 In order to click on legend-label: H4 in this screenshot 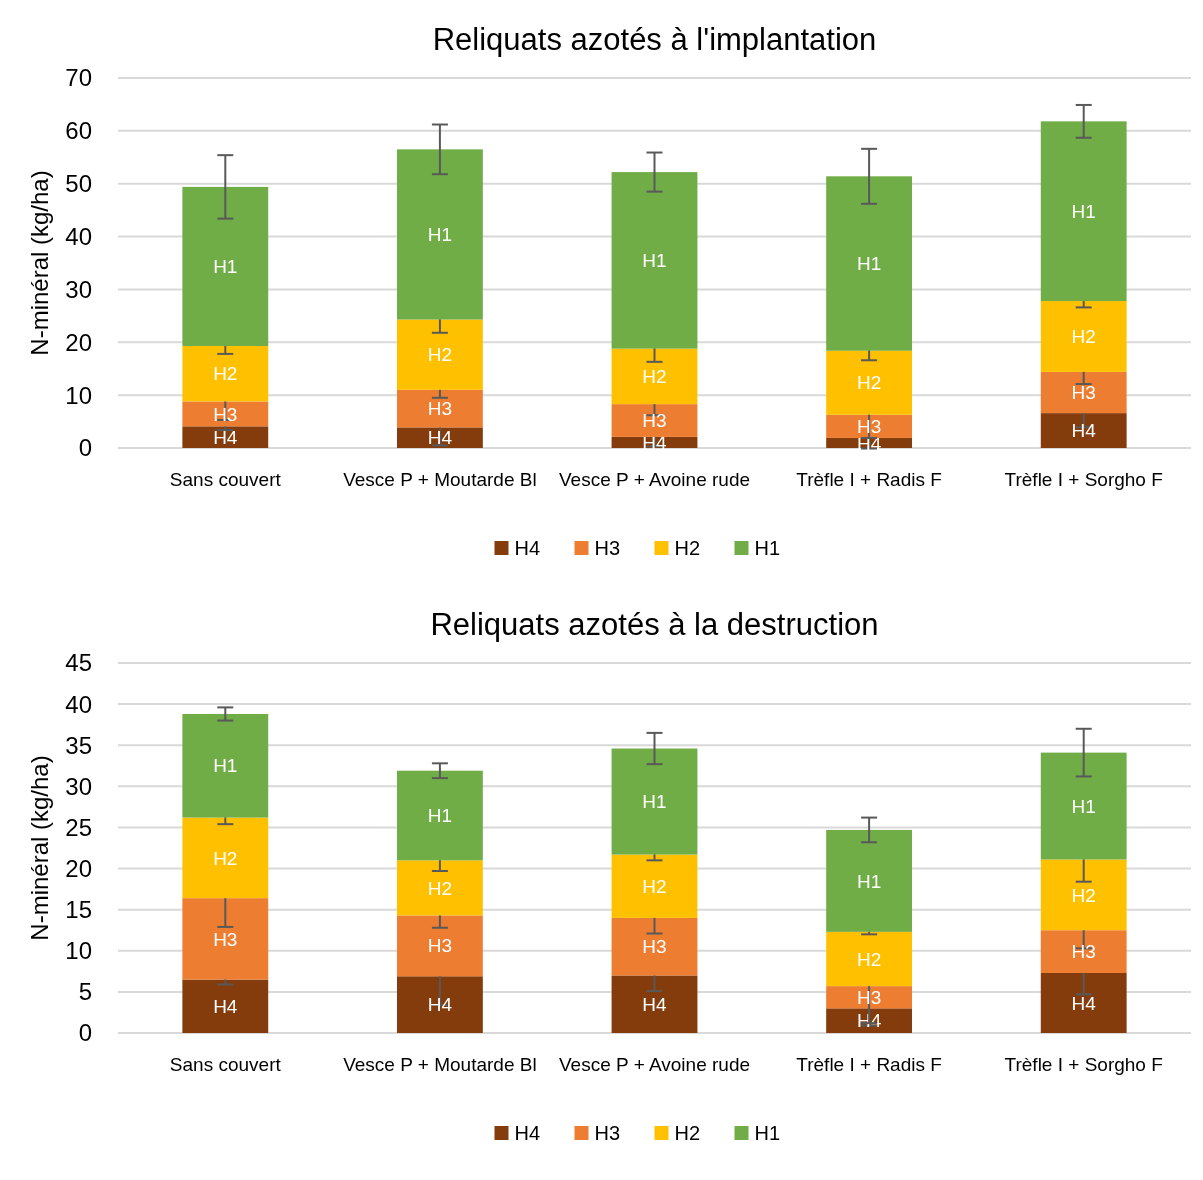, I will do `click(527, 548)`.